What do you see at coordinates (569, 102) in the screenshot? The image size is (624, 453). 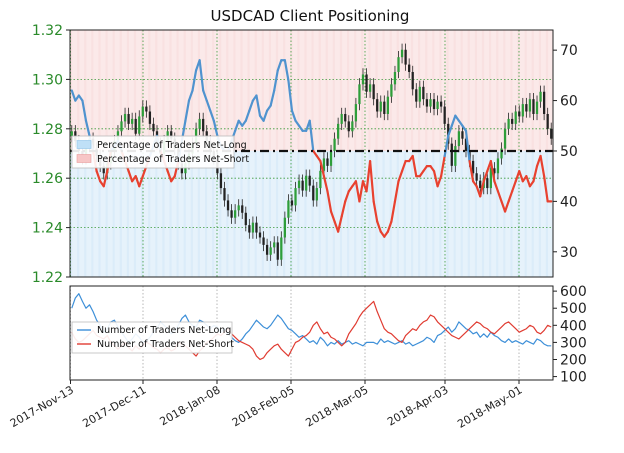 I see `right-tick-label: 60` at bounding box center [569, 102].